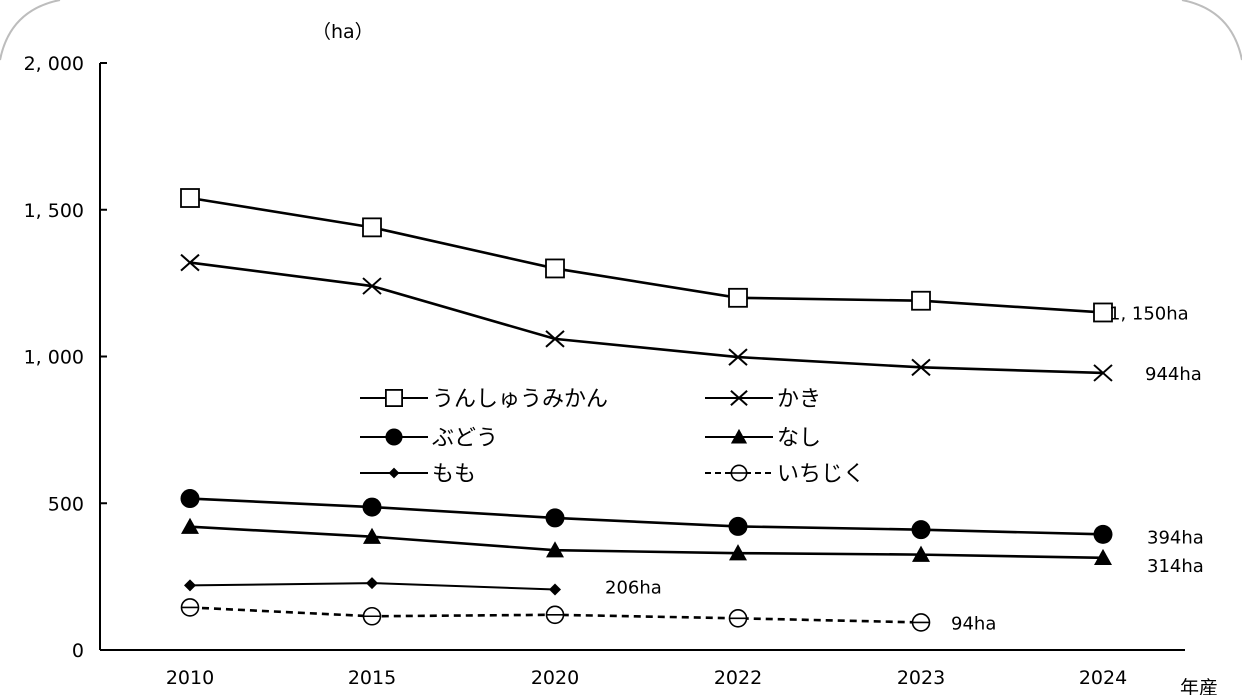 Image resolution: width=1242 pixels, height=695 pixels. I want to click on y-tick-label: 500, so click(66, 504).